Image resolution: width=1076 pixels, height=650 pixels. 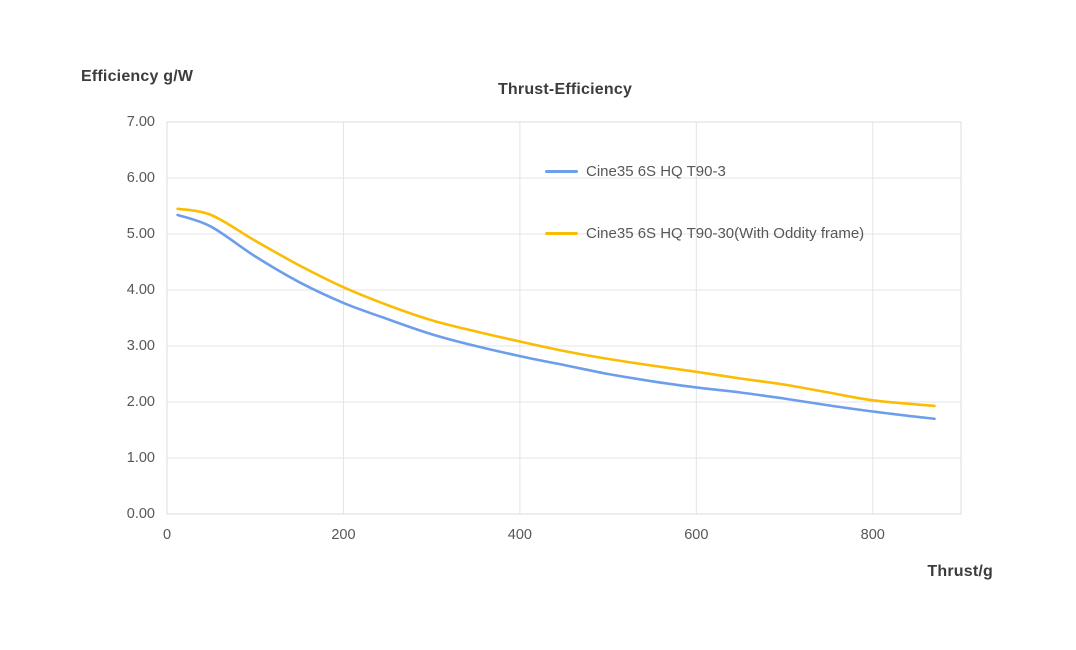 I want to click on x-tick-label: 800, so click(x=872, y=535).